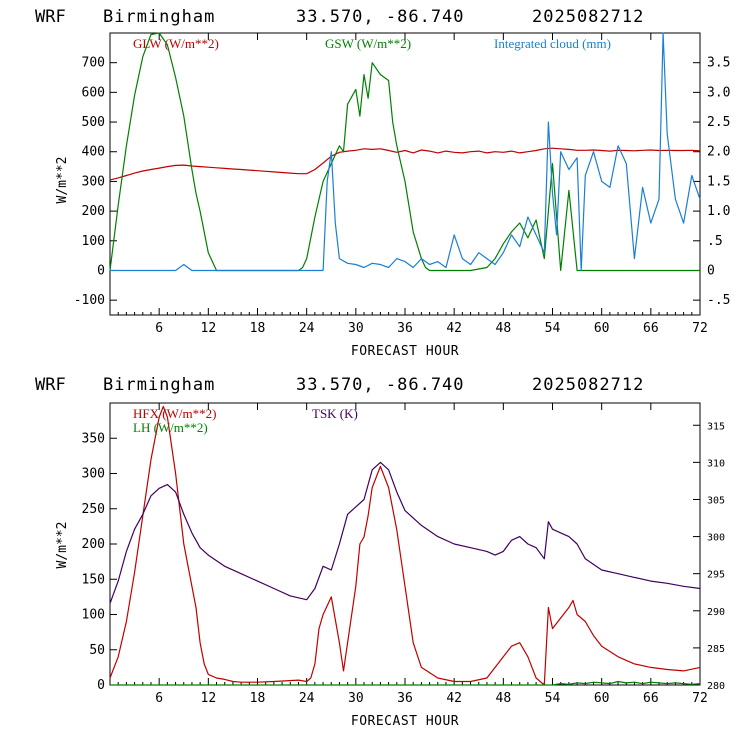 The image size is (740, 740). I want to click on series-line-lh, so click(405, 683).